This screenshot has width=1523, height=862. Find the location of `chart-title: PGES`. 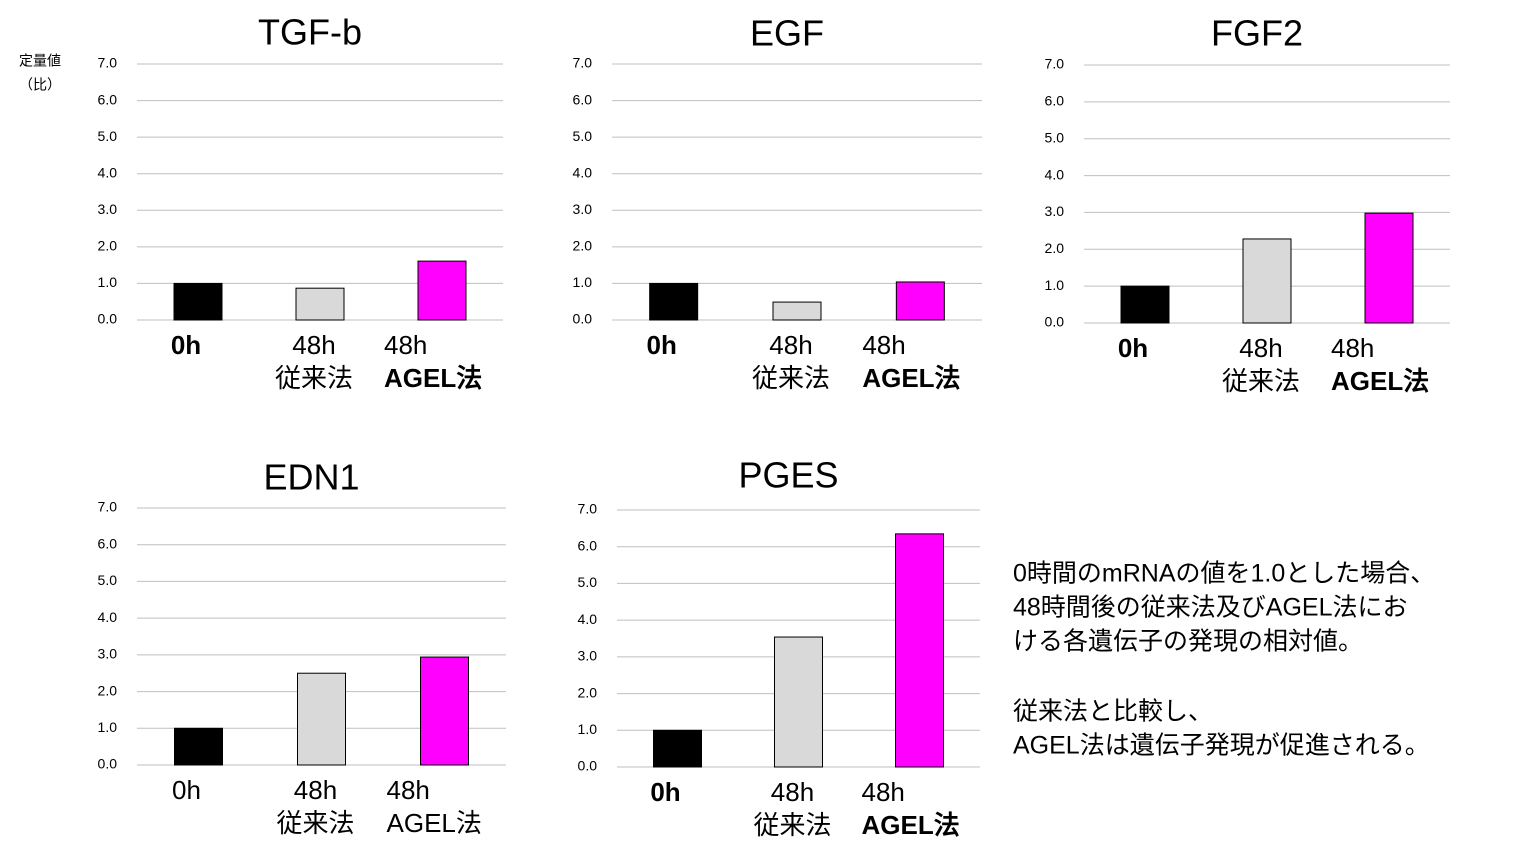

chart-title: PGES is located at coordinates (788, 475).